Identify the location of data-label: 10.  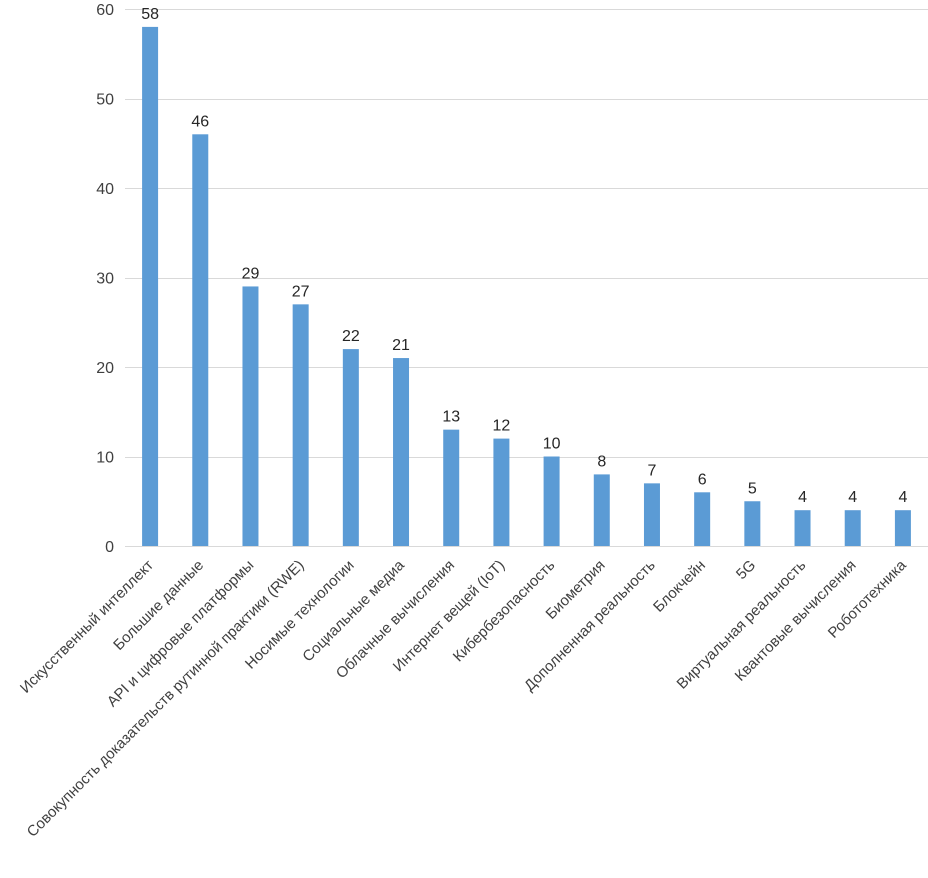
(552, 444).